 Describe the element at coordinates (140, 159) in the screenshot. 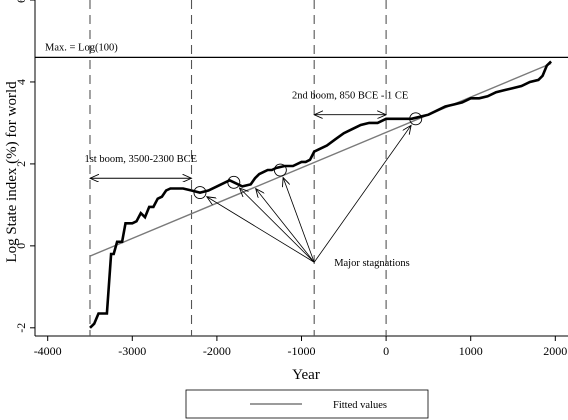

I see `boom-1-label: 1st boom, 3500-2300 BCE` at that location.